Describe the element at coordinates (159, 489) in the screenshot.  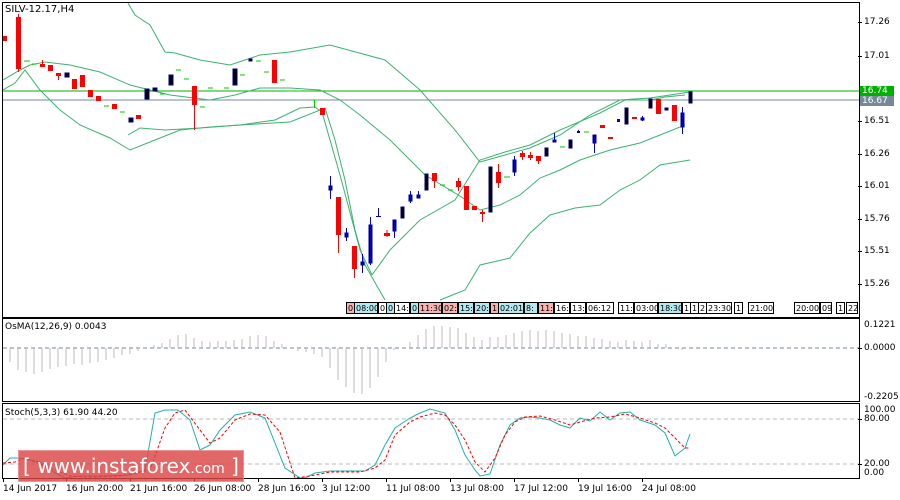
I see `time-axis-label: 21 Jun 16:00` at that location.